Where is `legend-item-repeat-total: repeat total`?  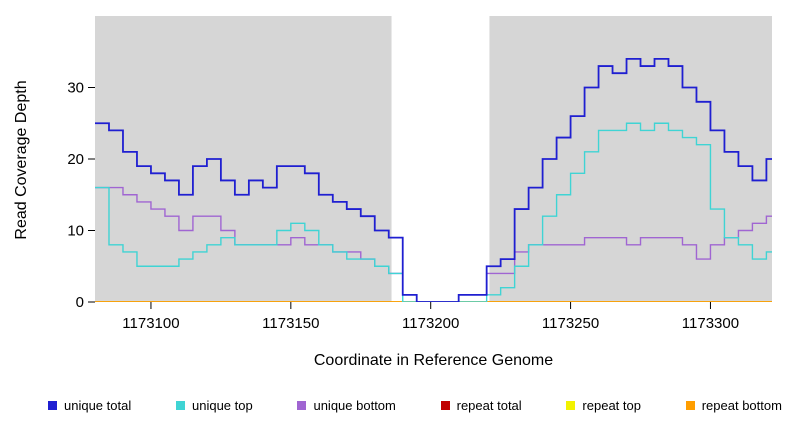
legend-item-repeat-total: repeat total is located at coordinates (481, 405).